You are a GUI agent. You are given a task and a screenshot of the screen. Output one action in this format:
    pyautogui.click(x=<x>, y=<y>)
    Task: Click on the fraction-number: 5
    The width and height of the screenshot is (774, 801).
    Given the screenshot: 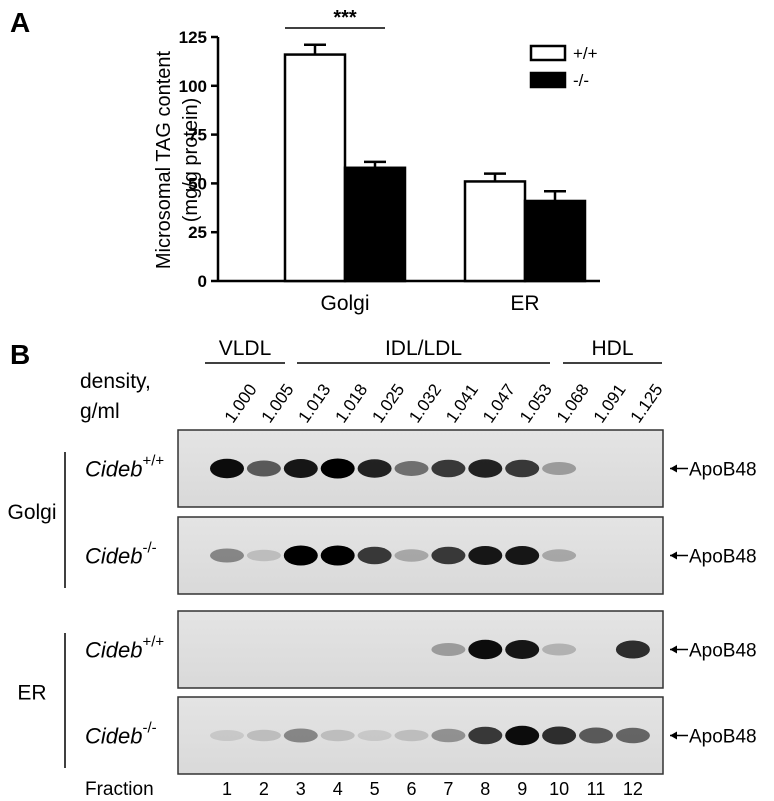 What is the action you would take?
    pyautogui.click(x=375, y=789)
    